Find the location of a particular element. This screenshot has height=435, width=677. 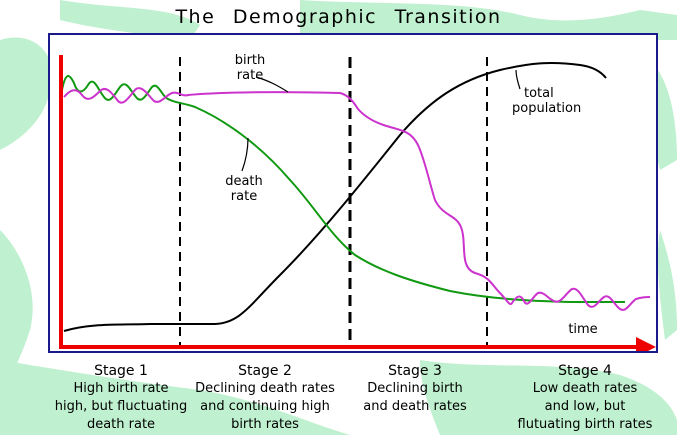

stage-3-caption: Stage 3 Declining birth and death rates is located at coordinates (415, 389).